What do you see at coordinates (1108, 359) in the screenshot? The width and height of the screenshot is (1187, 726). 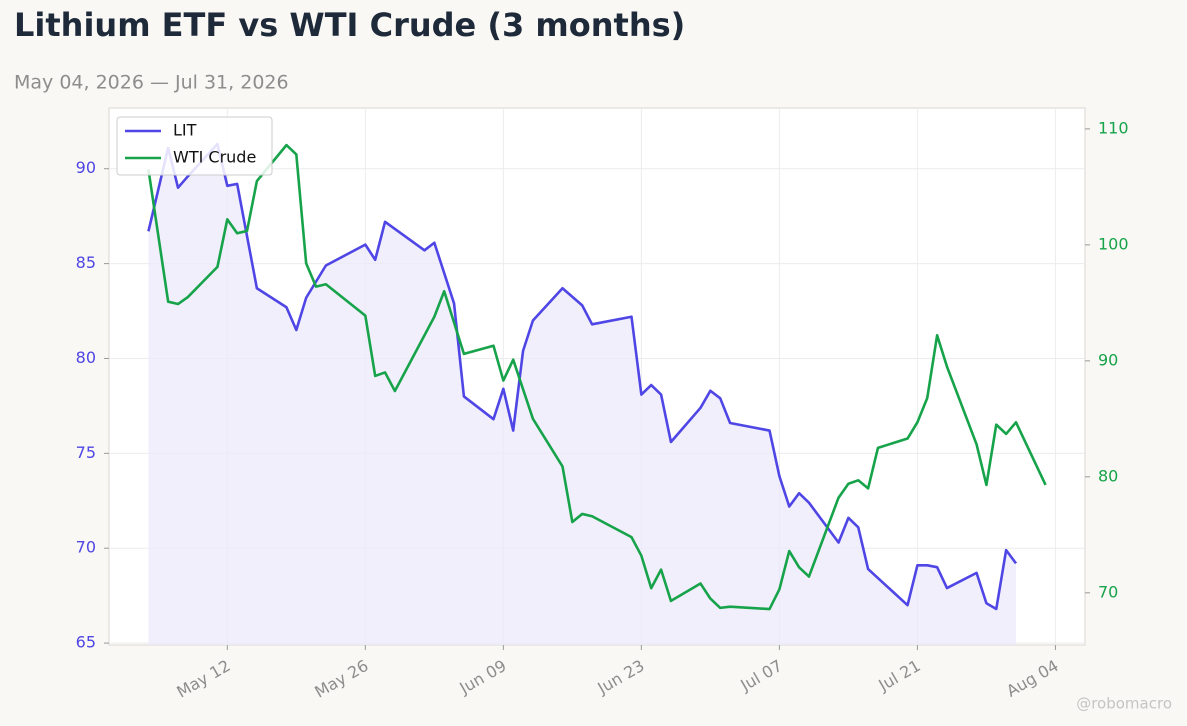 I see `y2-tick-label: 90` at bounding box center [1108, 359].